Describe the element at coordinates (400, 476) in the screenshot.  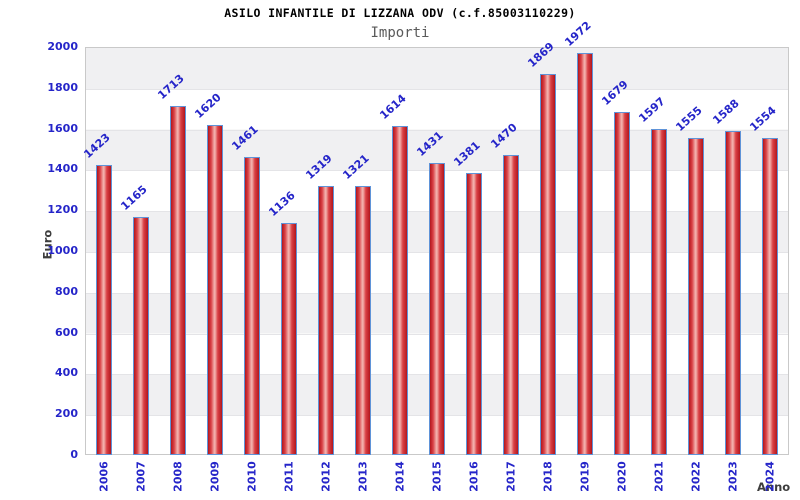
I see `x-tick-2014: 2014` at that location.